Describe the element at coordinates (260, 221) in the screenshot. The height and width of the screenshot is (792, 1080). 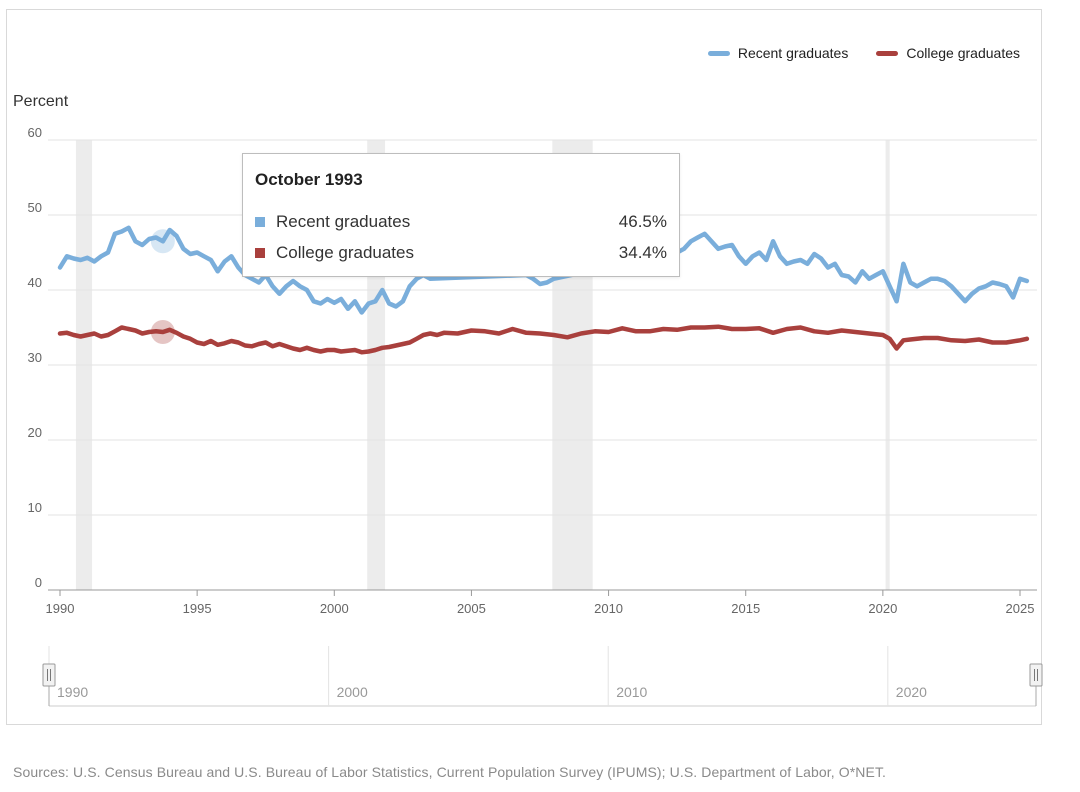
I see `tooltip-swatch-recent` at that location.